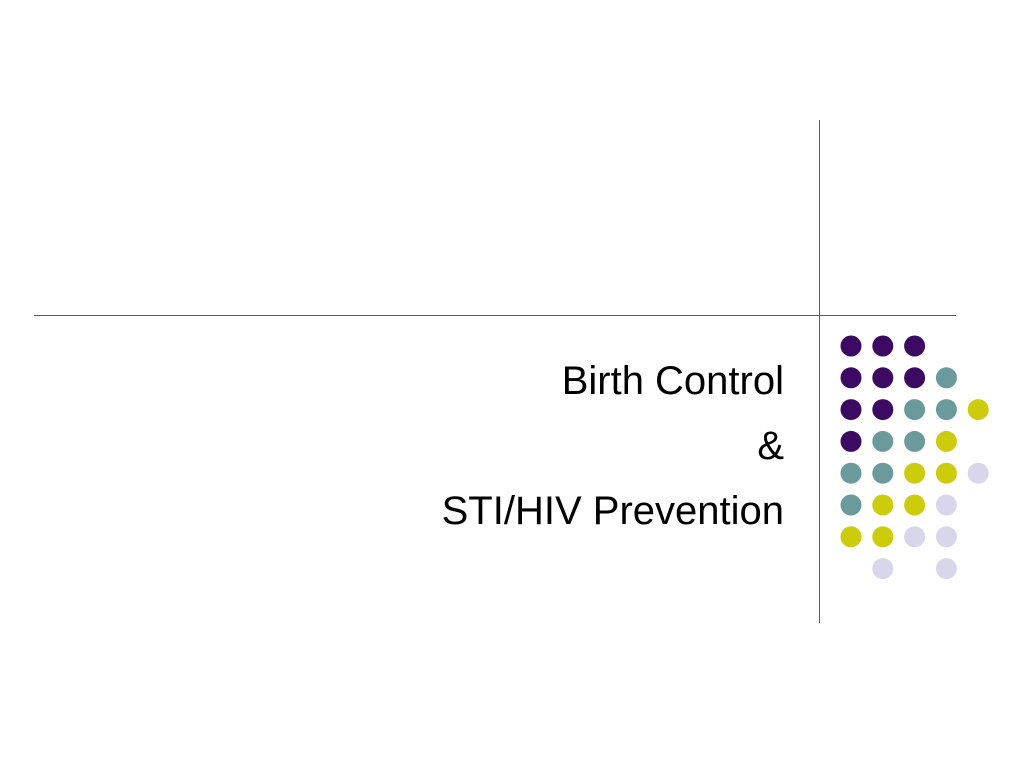 The image size is (1024, 768). Describe the element at coordinates (672, 381) in the screenshot. I see `title-line-1: Birth Control` at that location.